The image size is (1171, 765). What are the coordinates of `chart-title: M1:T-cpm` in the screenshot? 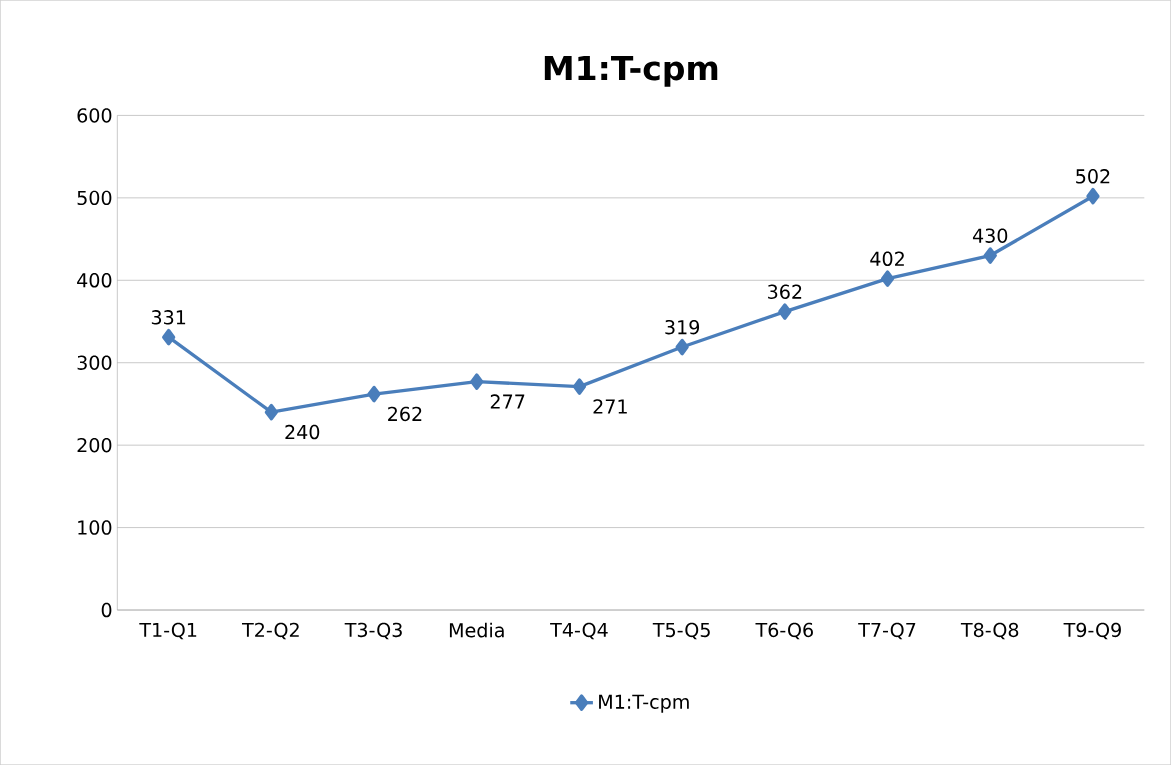 It's located at (631, 71).